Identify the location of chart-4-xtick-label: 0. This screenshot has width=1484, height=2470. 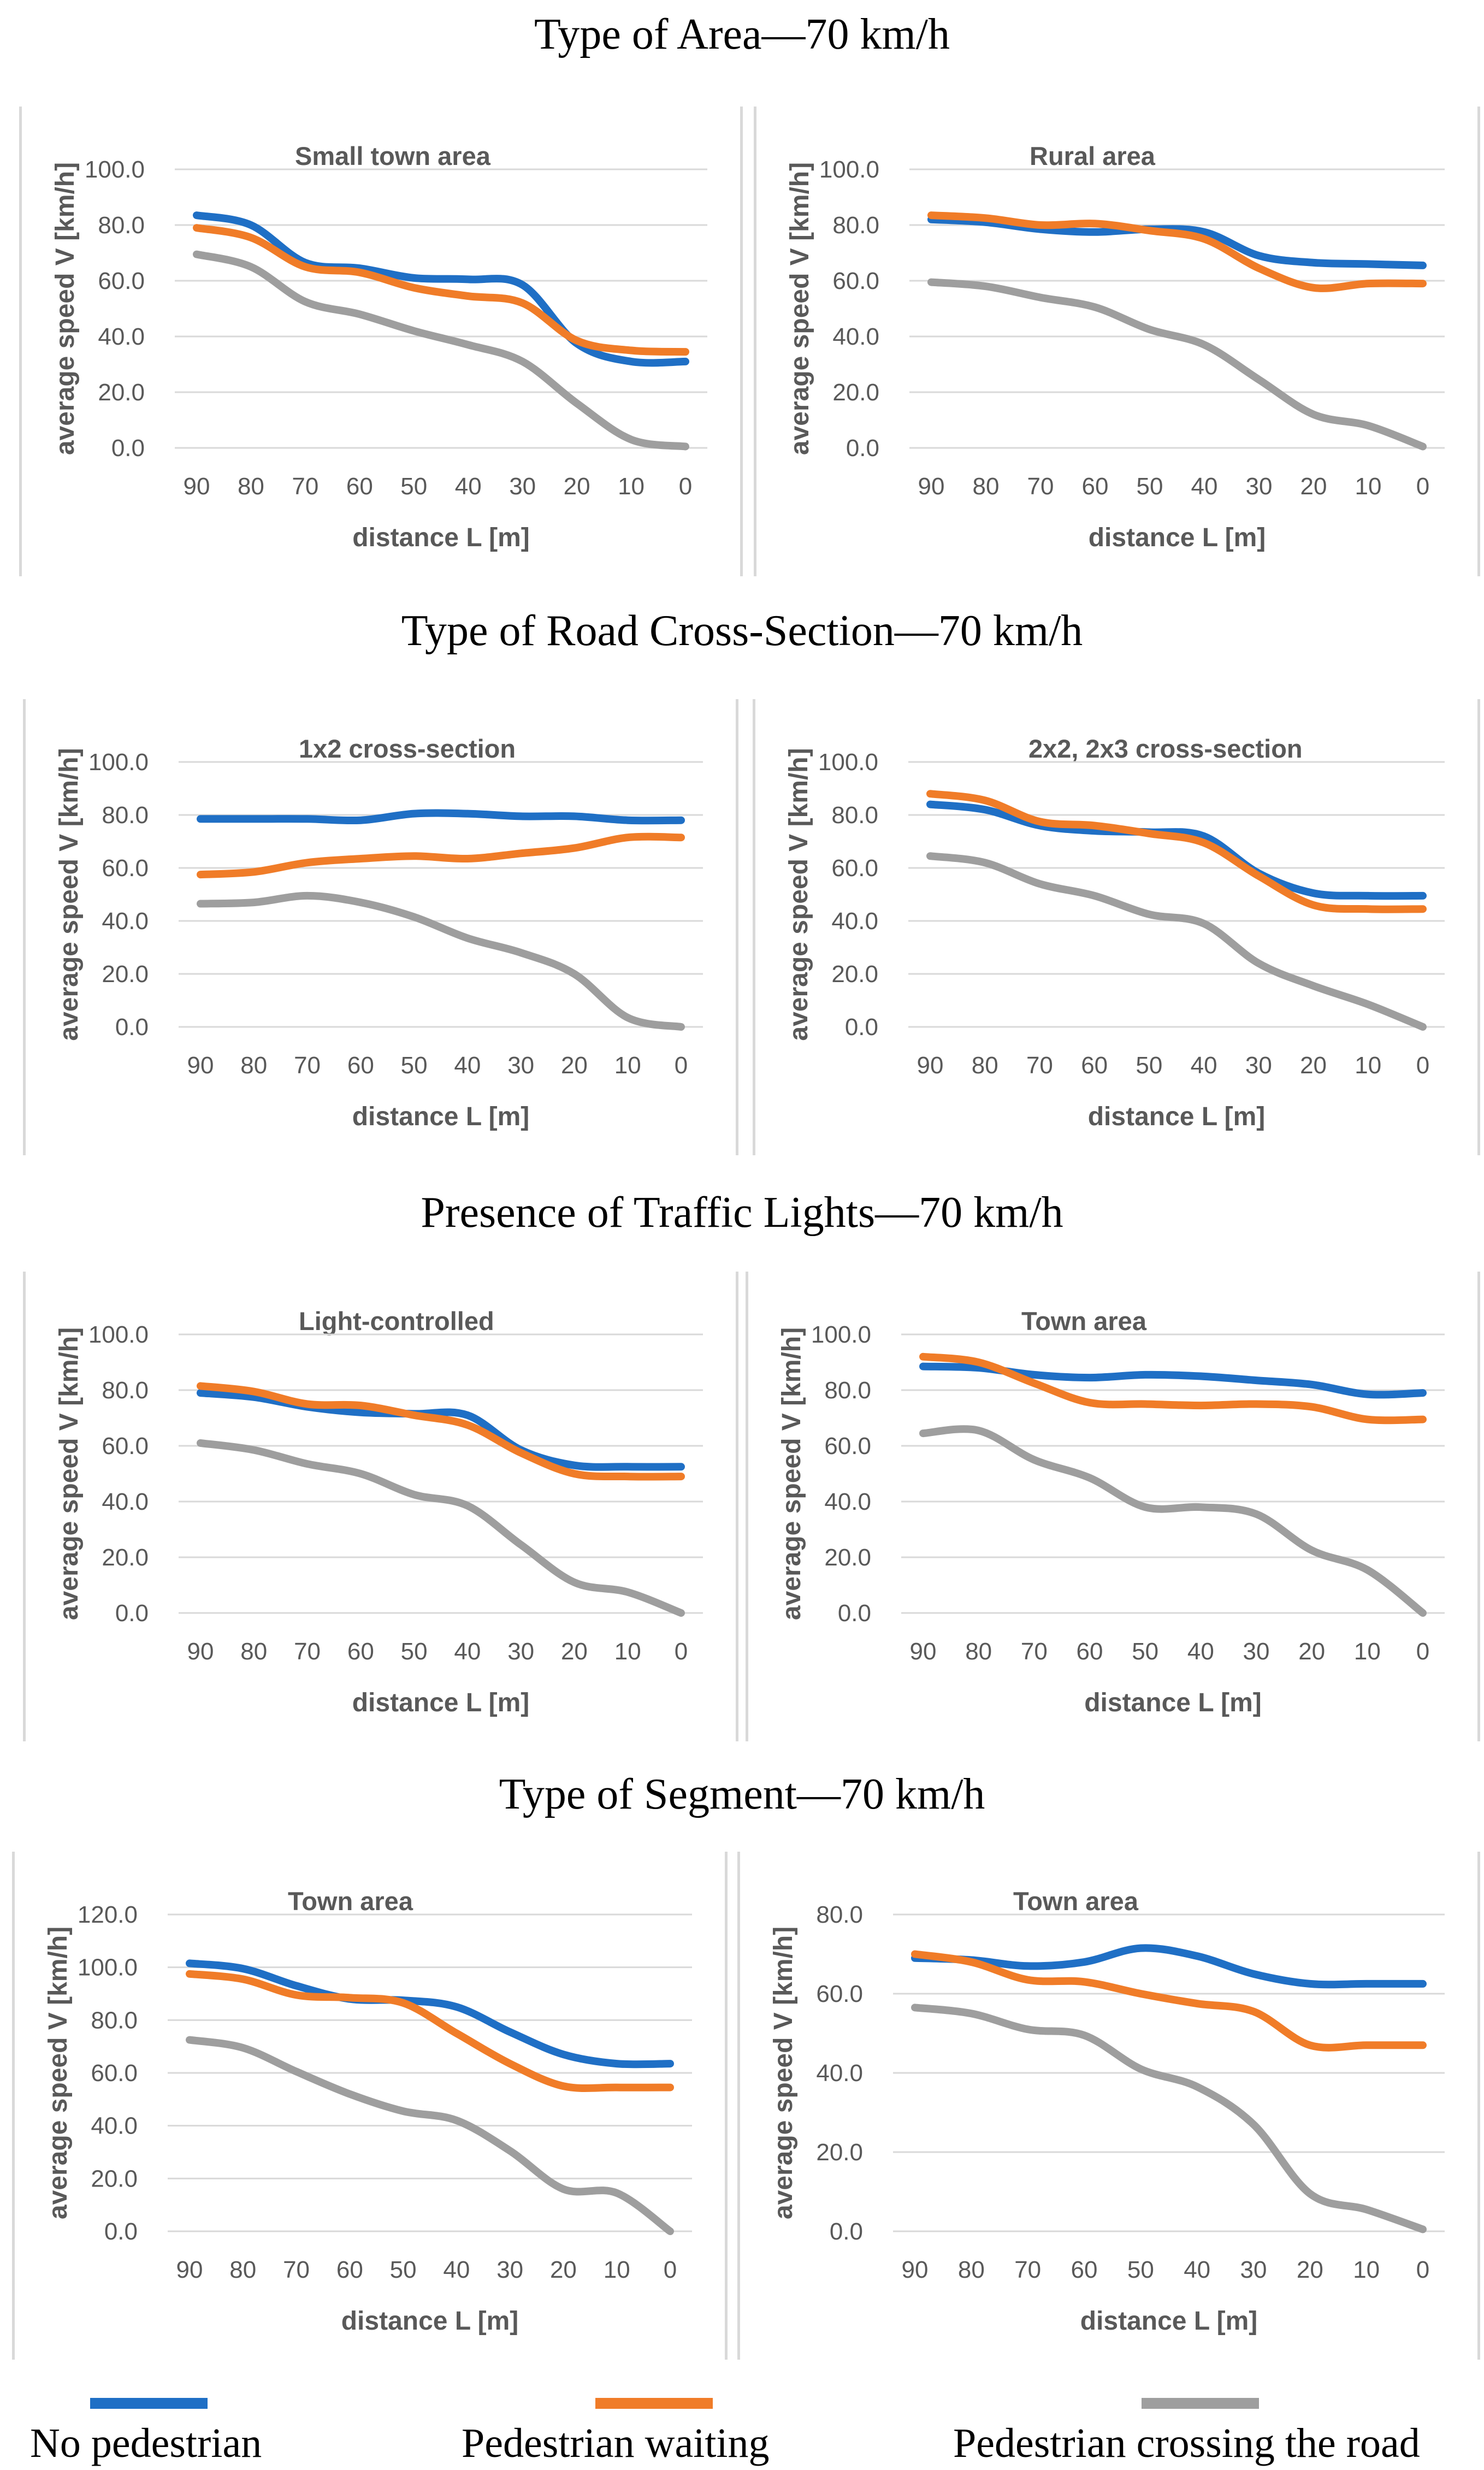
(681, 1651).